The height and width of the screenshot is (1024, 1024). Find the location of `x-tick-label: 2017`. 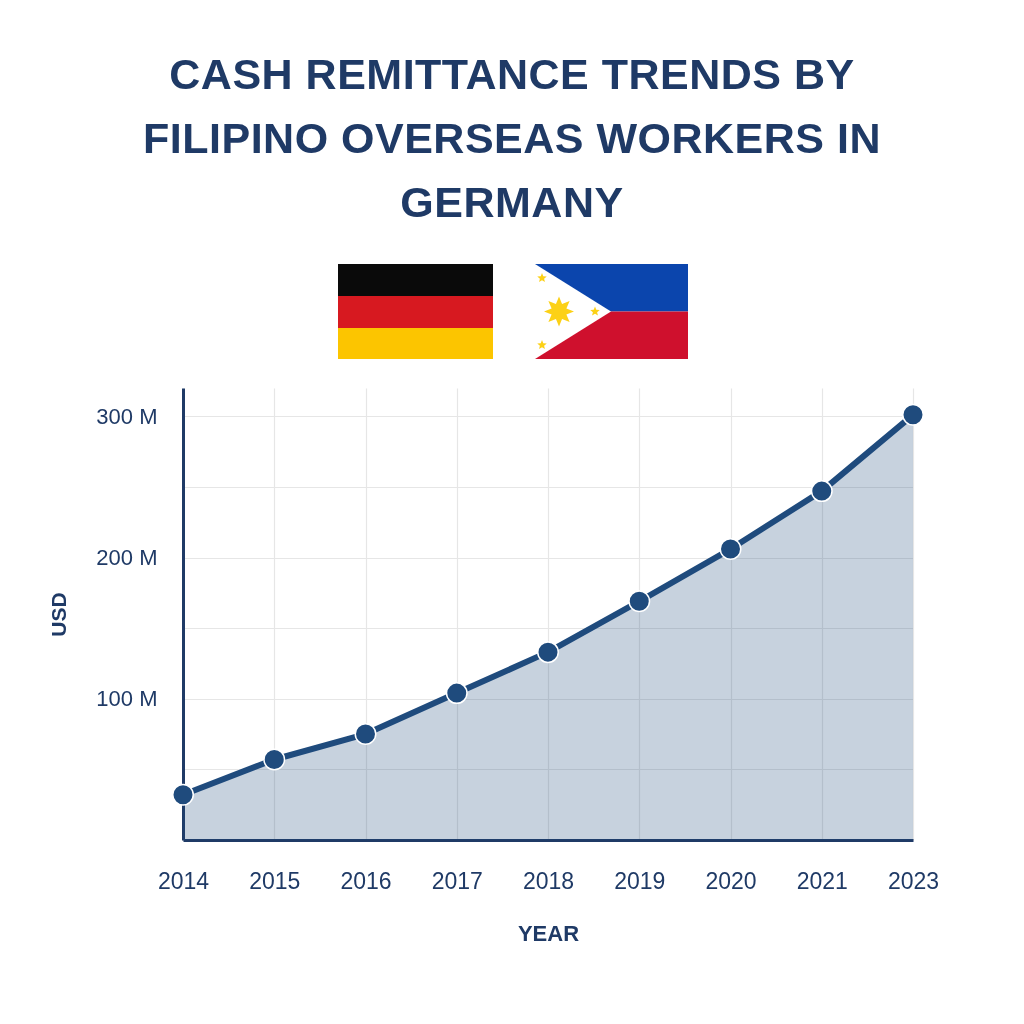

x-tick-label: 2017 is located at coordinates (457, 880).